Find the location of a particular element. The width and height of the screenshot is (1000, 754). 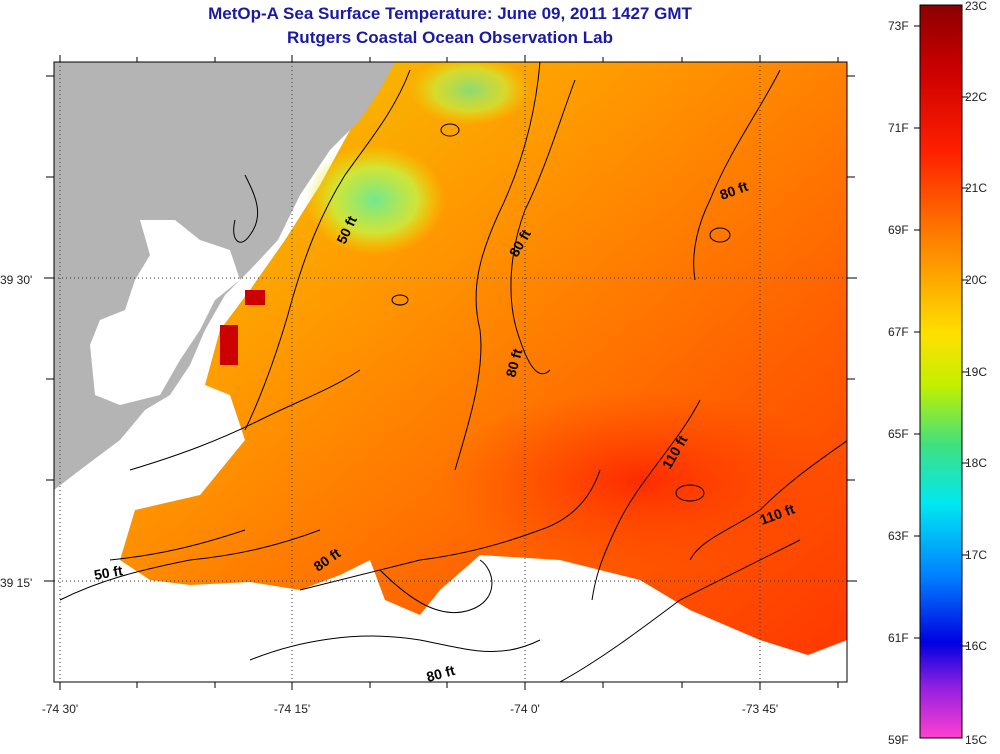

contour-label: 50 ft is located at coordinates (108, 572).